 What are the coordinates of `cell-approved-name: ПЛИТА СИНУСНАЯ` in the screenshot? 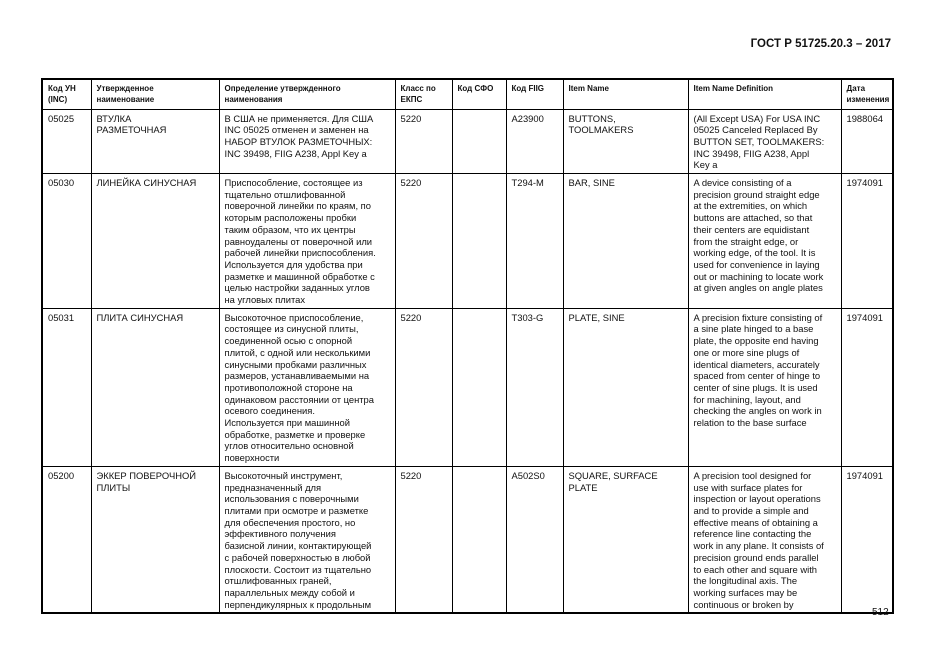 It's located at (155, 387).